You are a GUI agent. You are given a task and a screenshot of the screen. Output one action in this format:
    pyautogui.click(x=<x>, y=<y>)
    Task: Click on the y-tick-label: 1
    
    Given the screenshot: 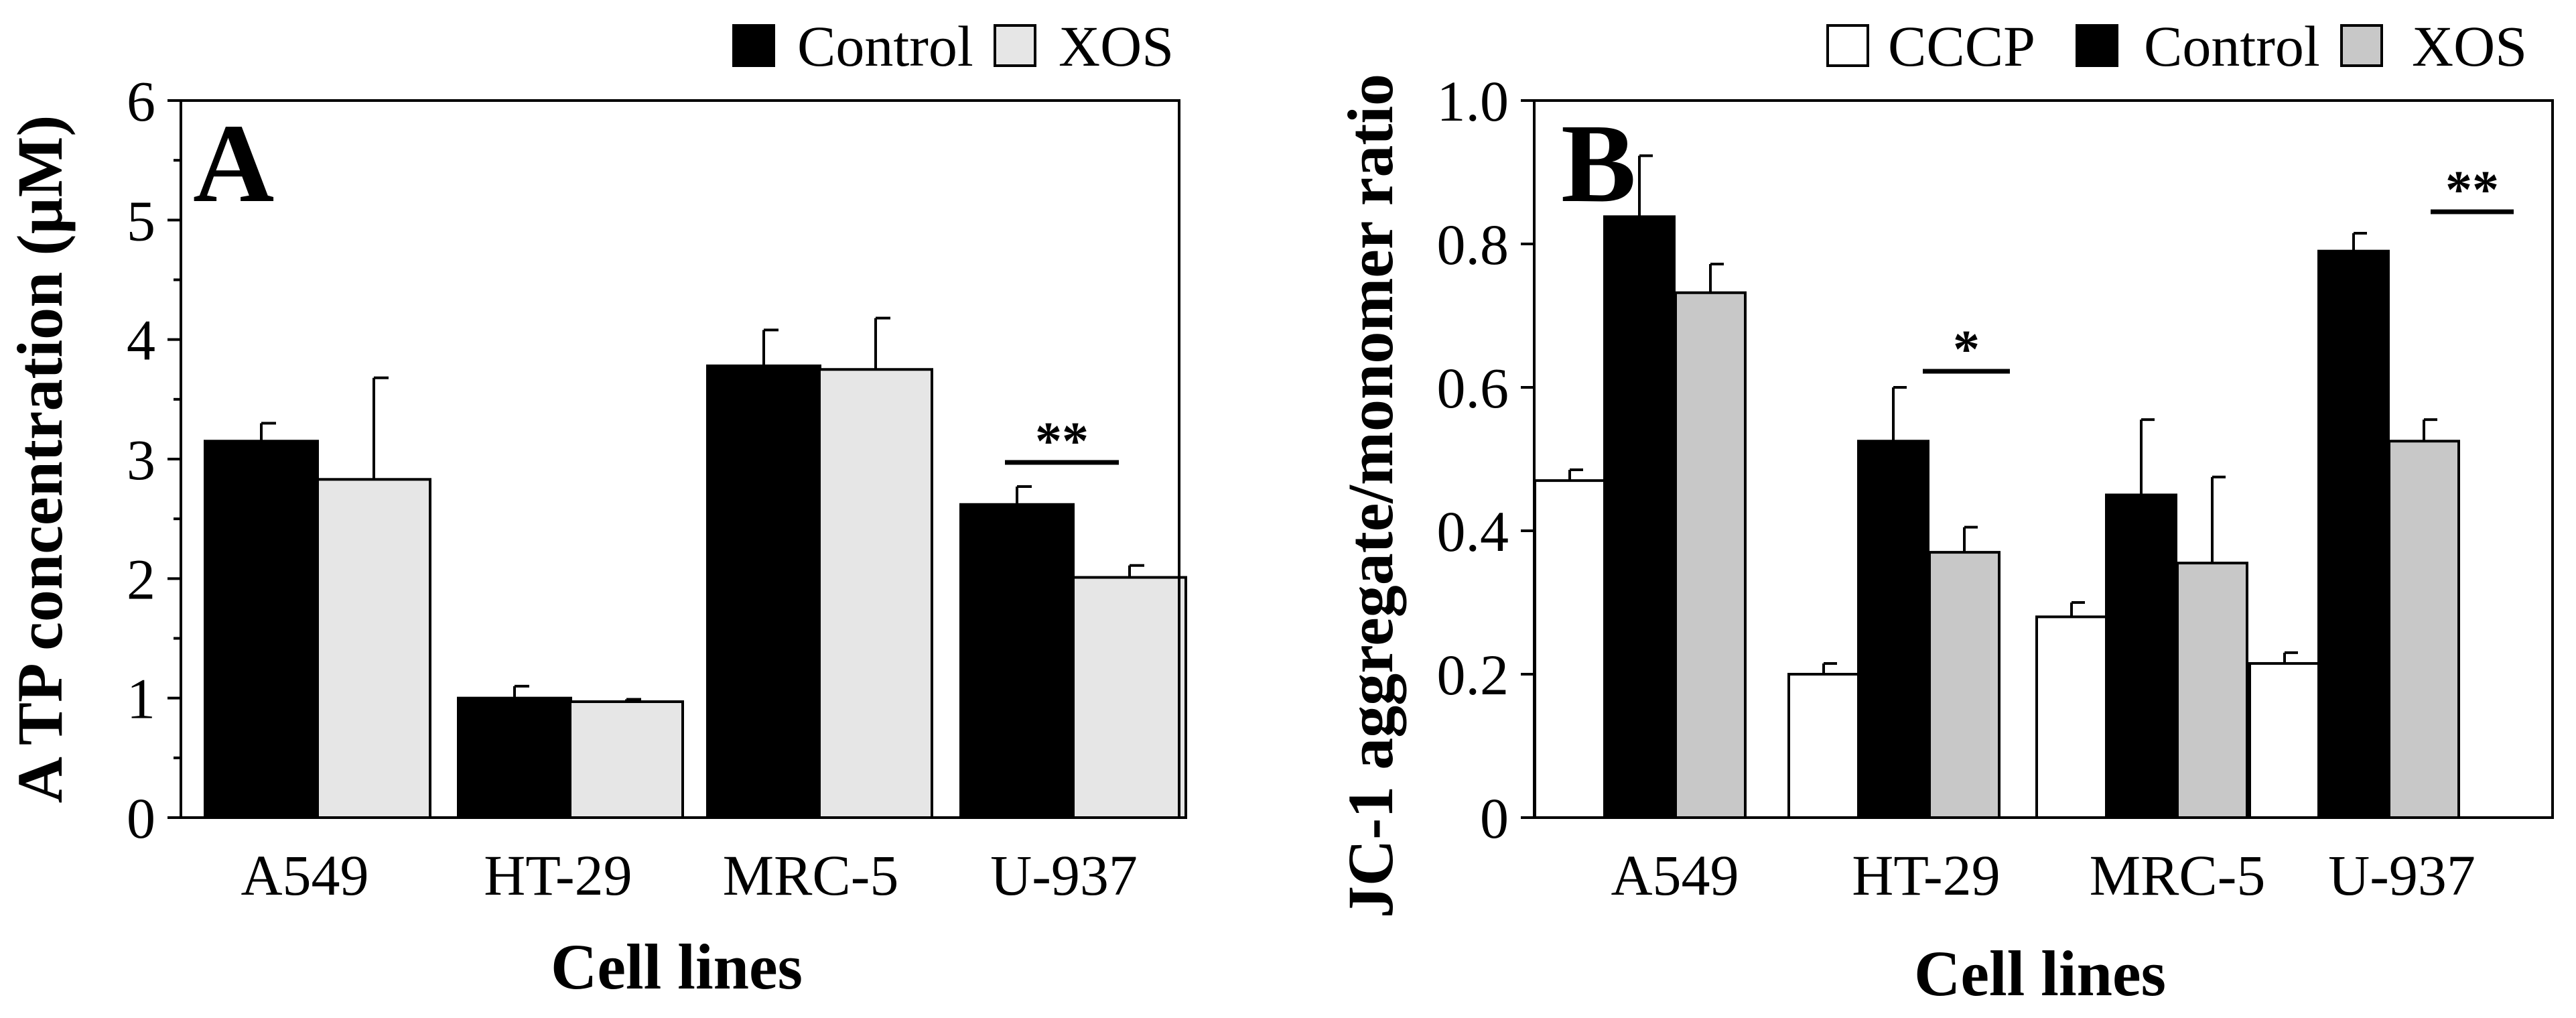 What is the action you would take?
    pyautogui.click(x=141, y=699)
    